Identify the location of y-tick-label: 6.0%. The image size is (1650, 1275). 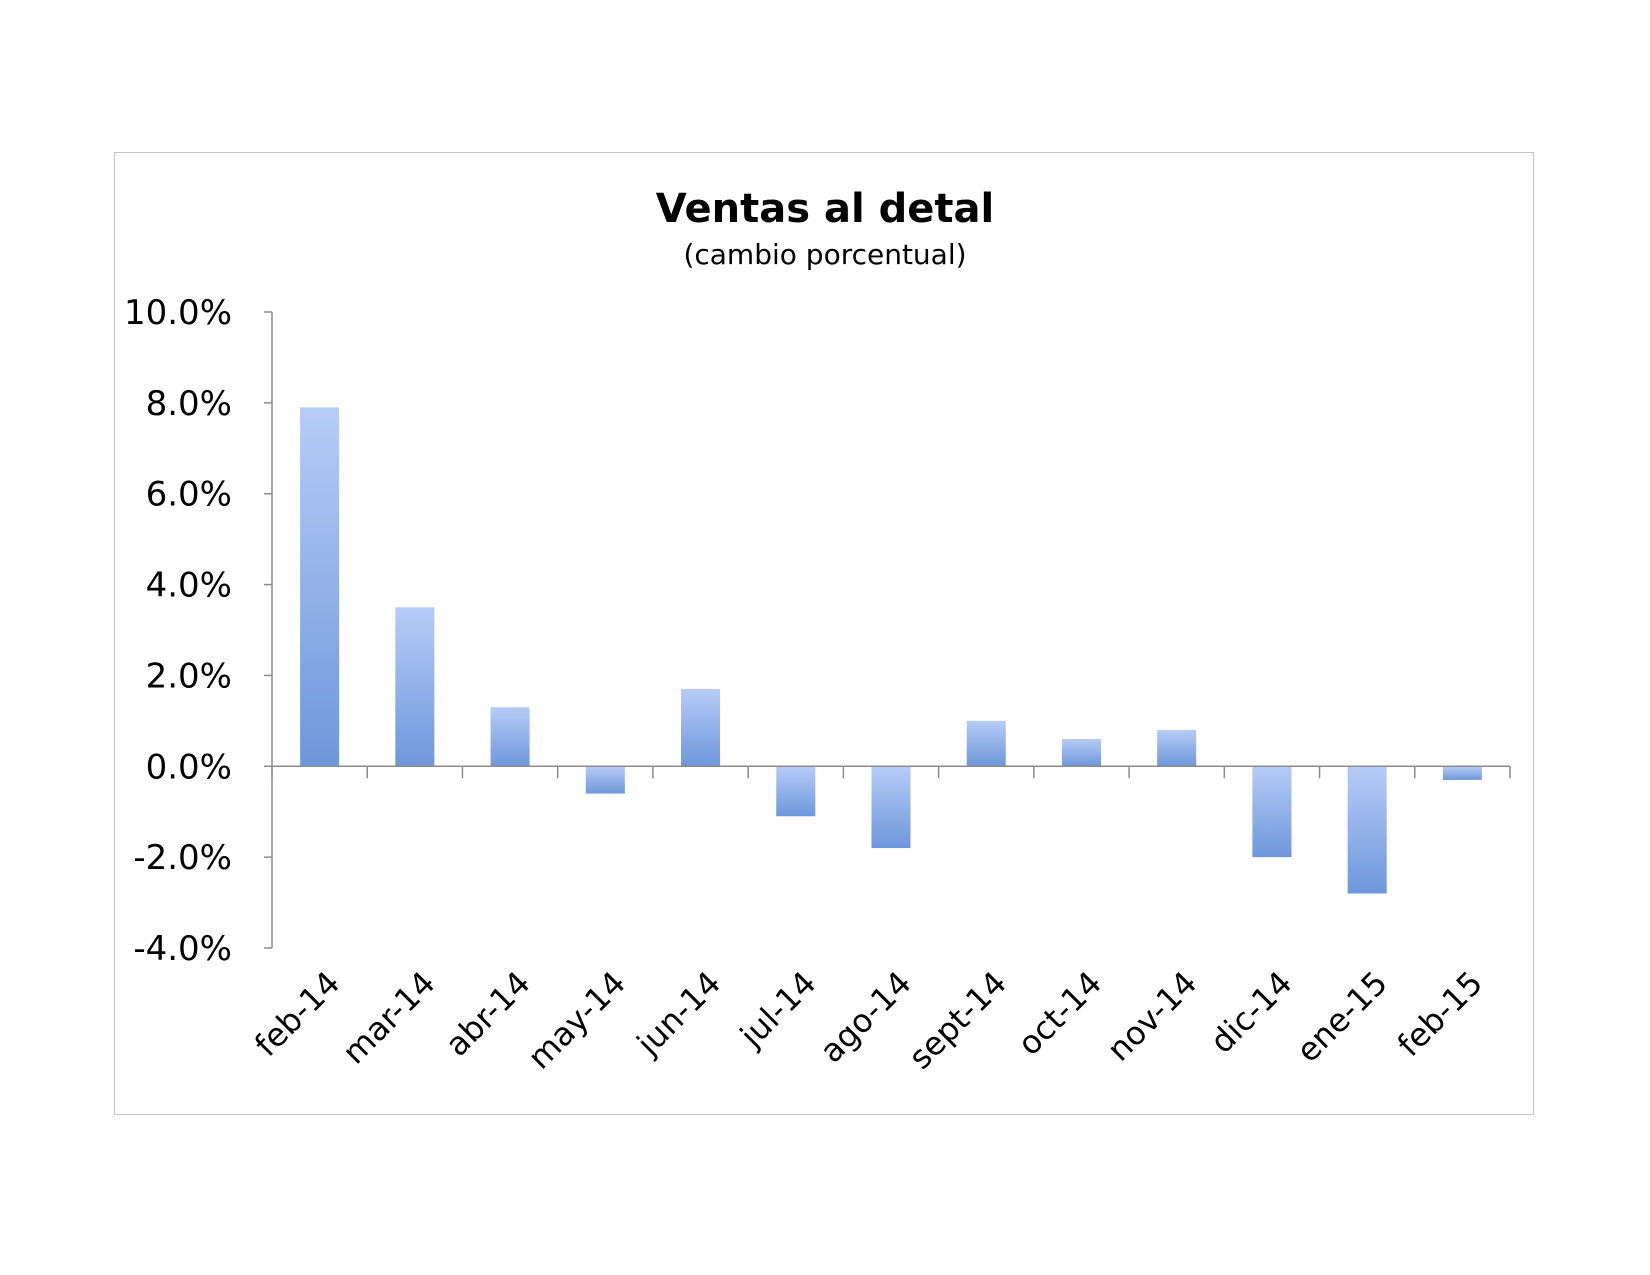
(189, 495).